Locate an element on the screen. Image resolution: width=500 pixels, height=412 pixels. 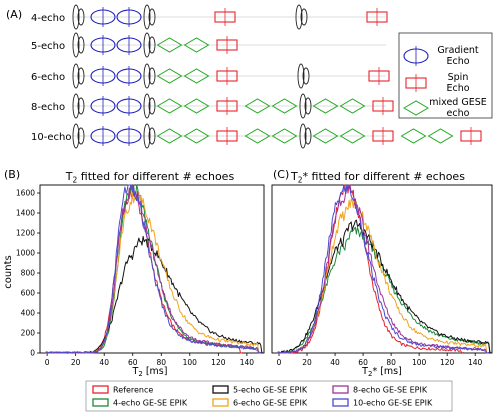
panel-c-title: T2* fitted for different # echoes is located at coordinates (377, 177).